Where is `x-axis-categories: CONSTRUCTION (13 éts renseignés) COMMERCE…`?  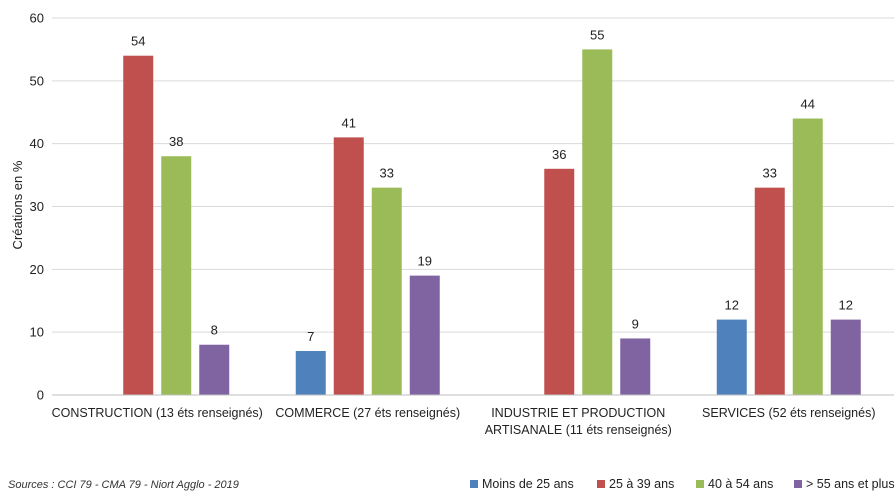 x-axis-categories: CONSTRUCTION (13 éts renseignés) COMMERCE… is located at coordinates (464, 421).